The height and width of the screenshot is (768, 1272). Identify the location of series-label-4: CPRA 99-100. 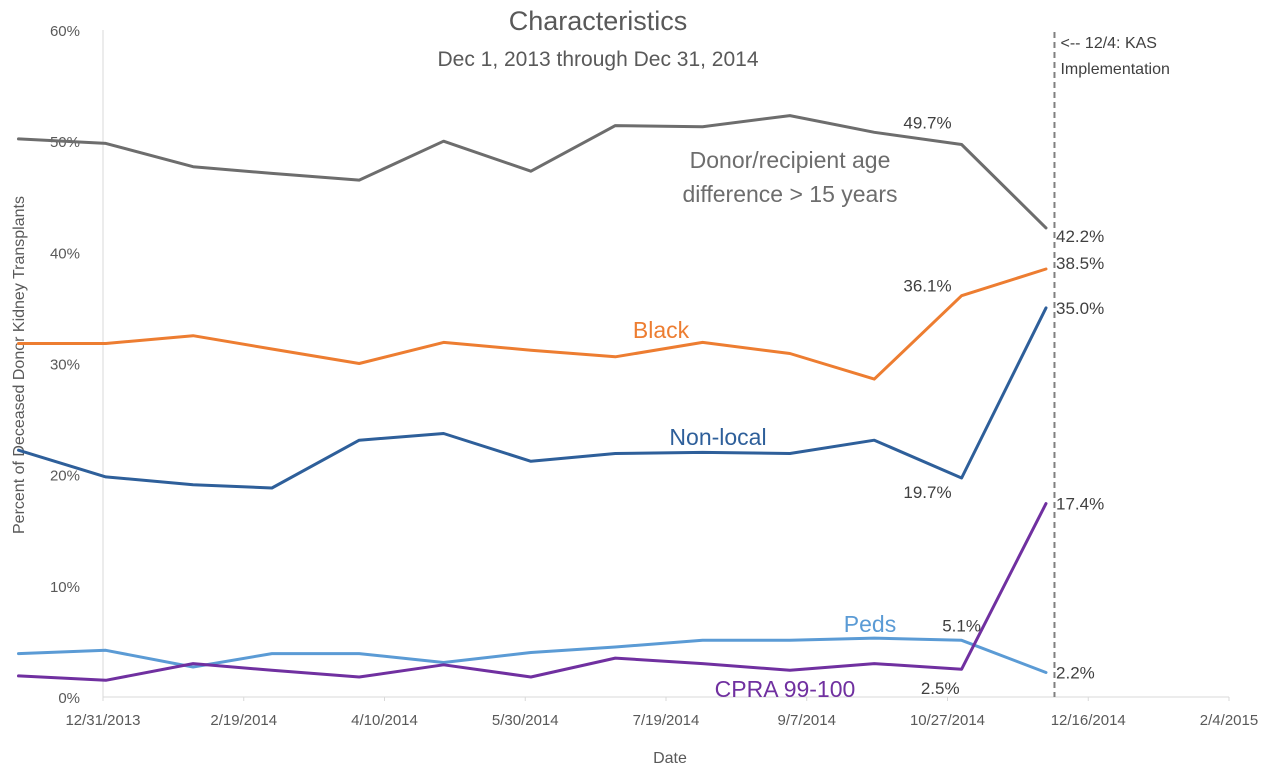
(785, 689).